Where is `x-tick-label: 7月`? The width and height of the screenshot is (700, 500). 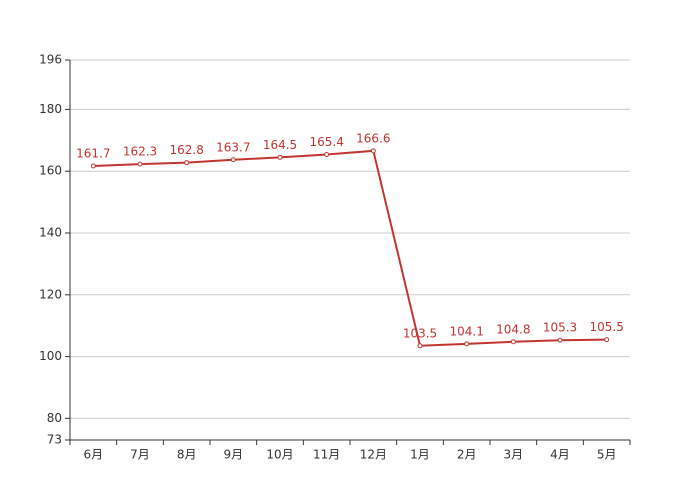 x-tick-label: 7月 is located at coordinates (140, 455).